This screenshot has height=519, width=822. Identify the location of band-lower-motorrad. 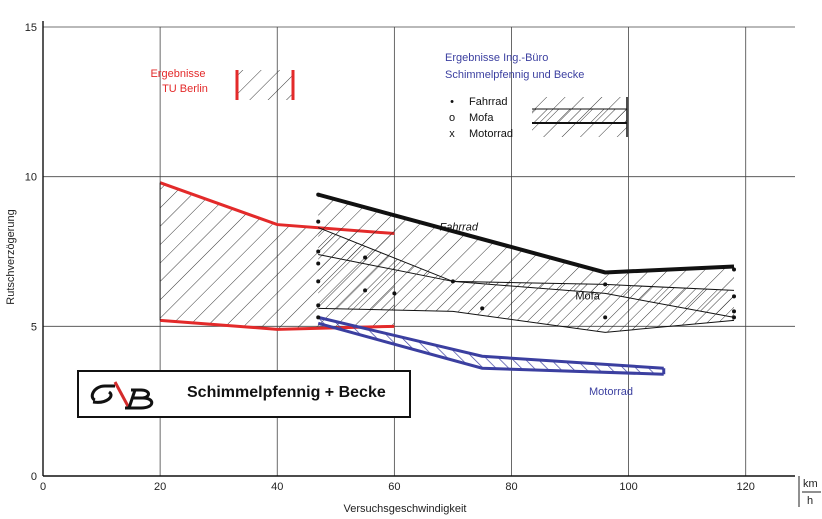
(490, 348).